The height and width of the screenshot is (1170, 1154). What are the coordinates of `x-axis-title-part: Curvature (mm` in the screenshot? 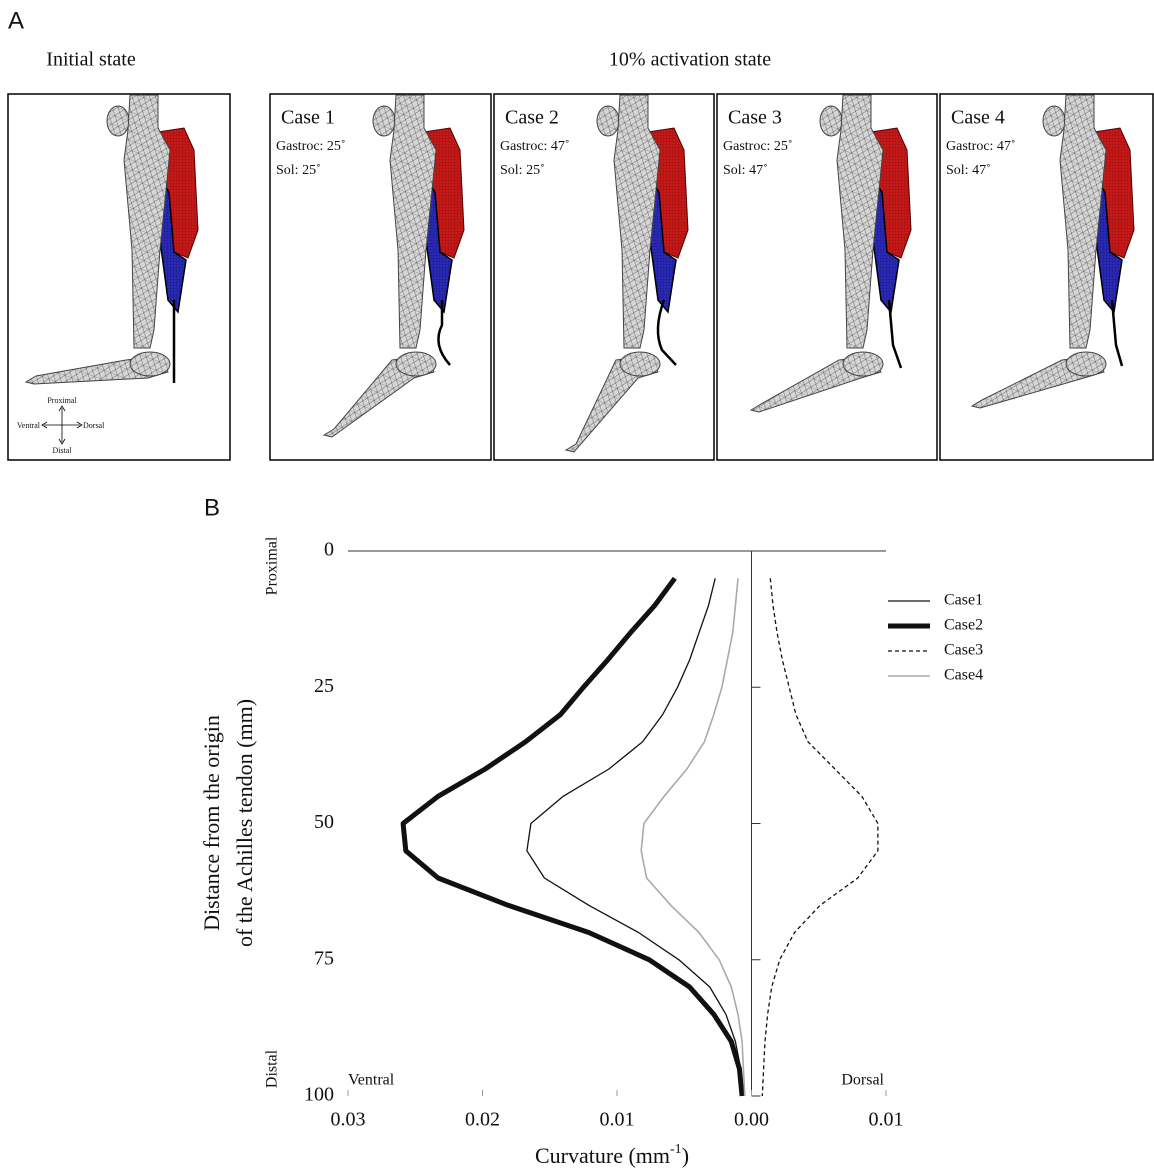 It's located at (602, 1155).